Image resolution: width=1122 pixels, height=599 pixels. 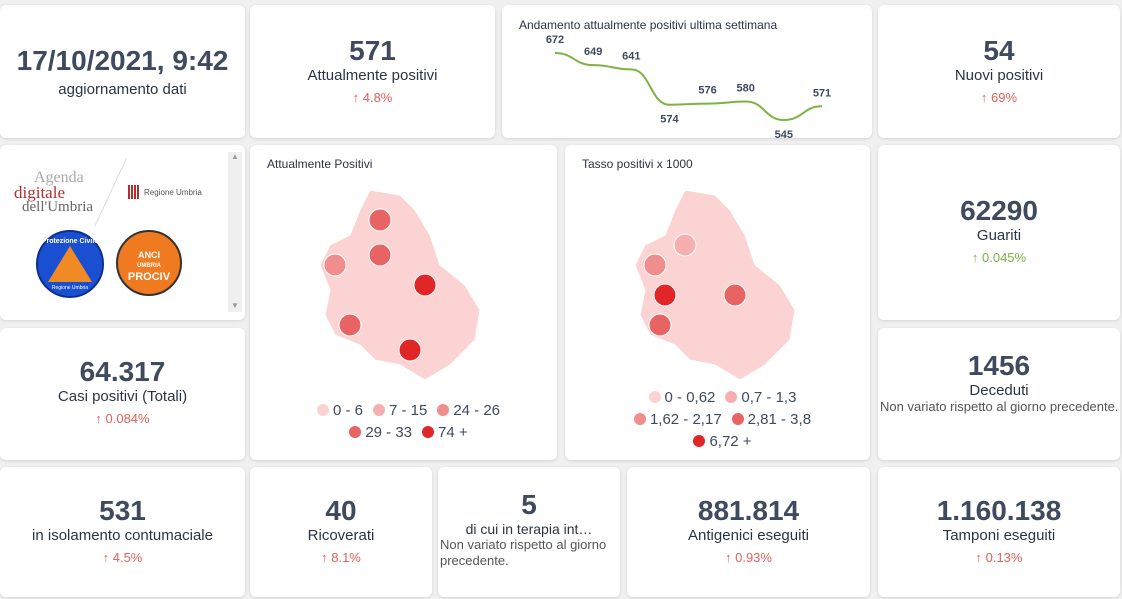 What do you see at coordinates (134, 192) in the screenshot?
I see `regione-flag-icon` at bounding box center [134, 192].